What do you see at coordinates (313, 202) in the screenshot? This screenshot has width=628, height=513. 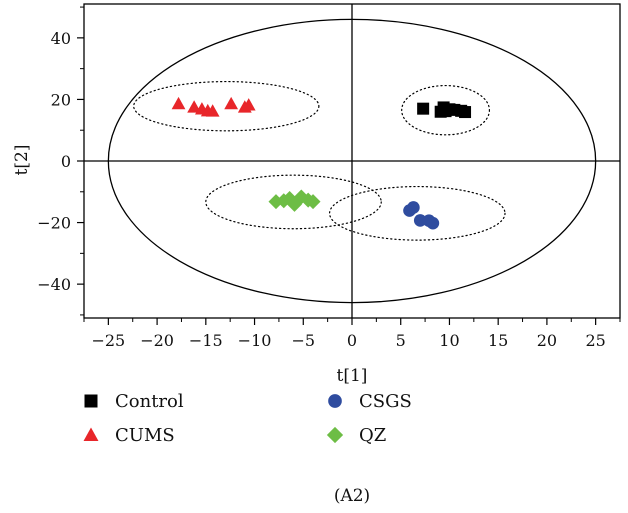 I see `qz-data-point` at bounding box center [313, 202].